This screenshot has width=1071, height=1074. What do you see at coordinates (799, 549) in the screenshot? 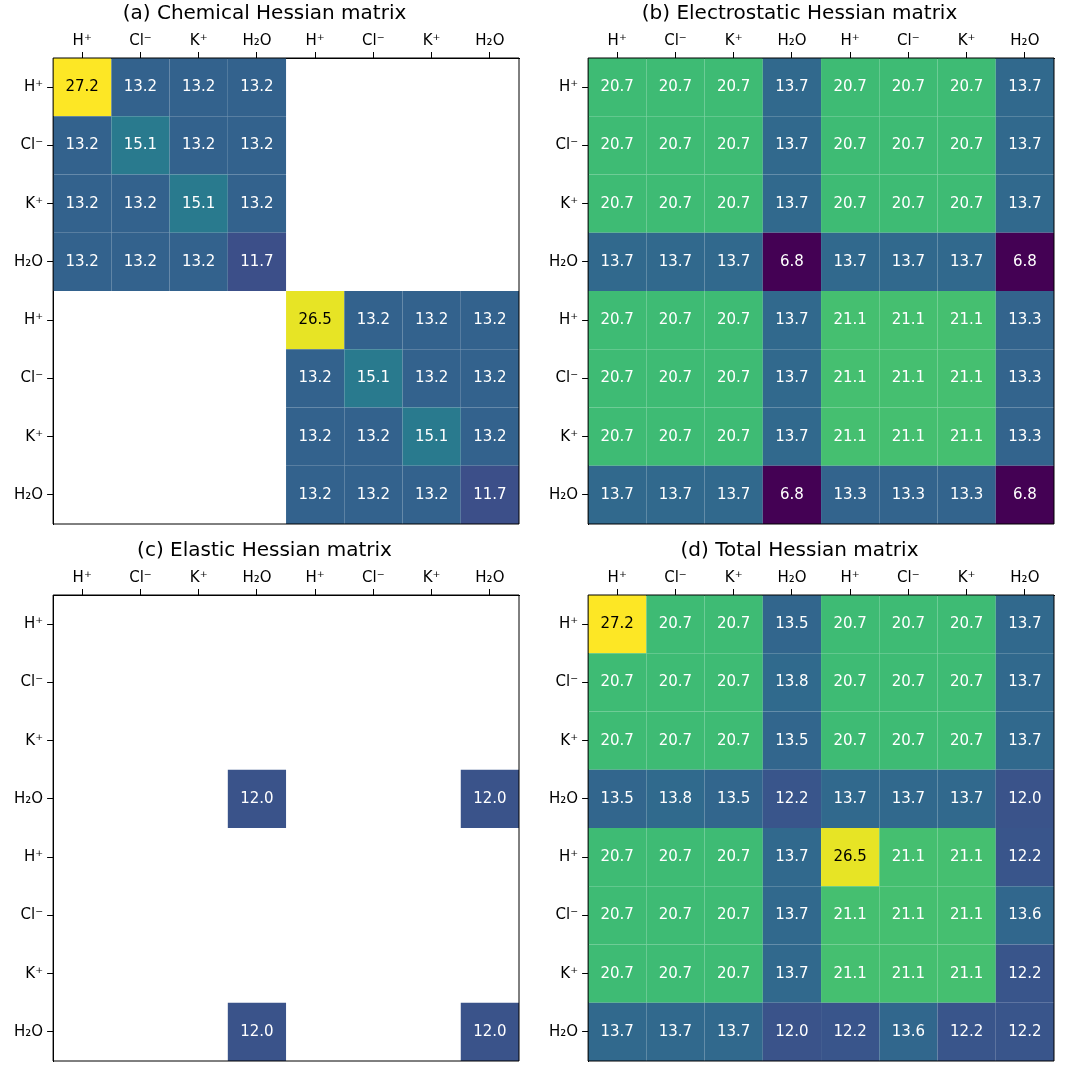
I see `chart-title: (d) Total Hessian matrix` at bounding box center [799, 549].